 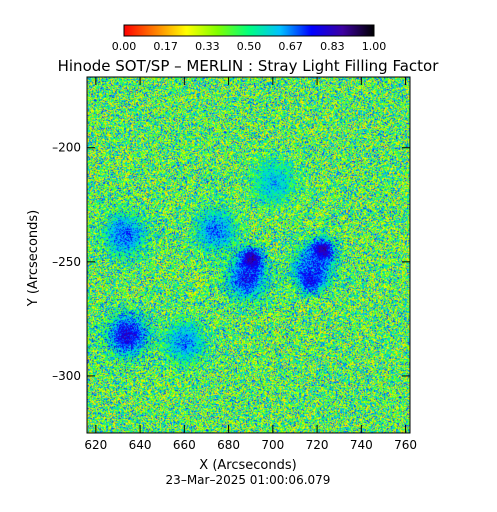 What do you see at coordinates (317, 445) in the screenshot?
I see `x-tick-label: 720` at bounding box center [317, 445].